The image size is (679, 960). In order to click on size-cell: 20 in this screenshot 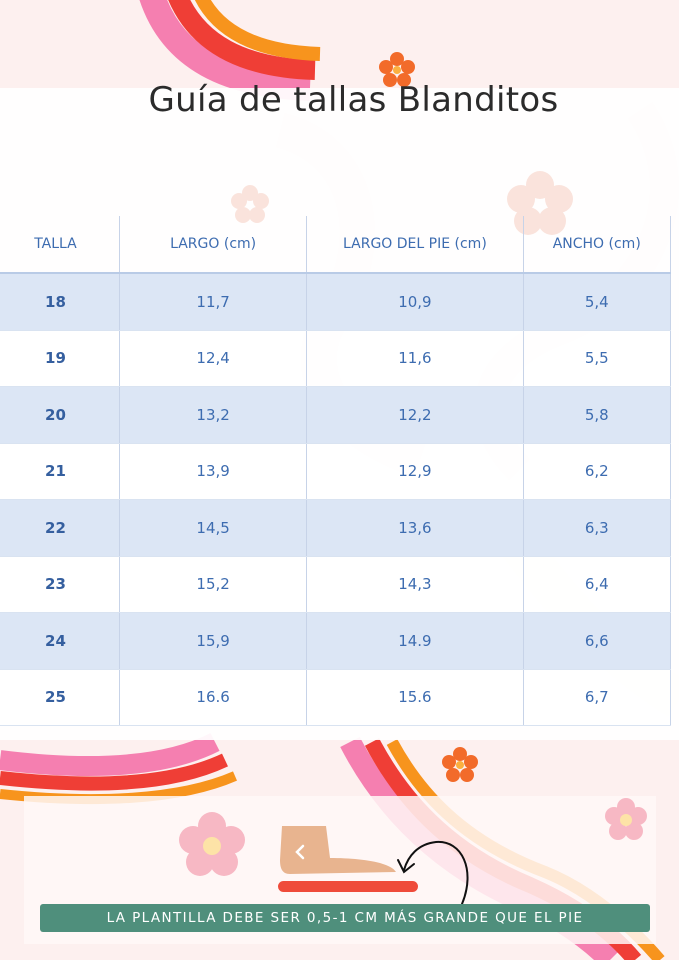, I will do `click(60, 415)`.